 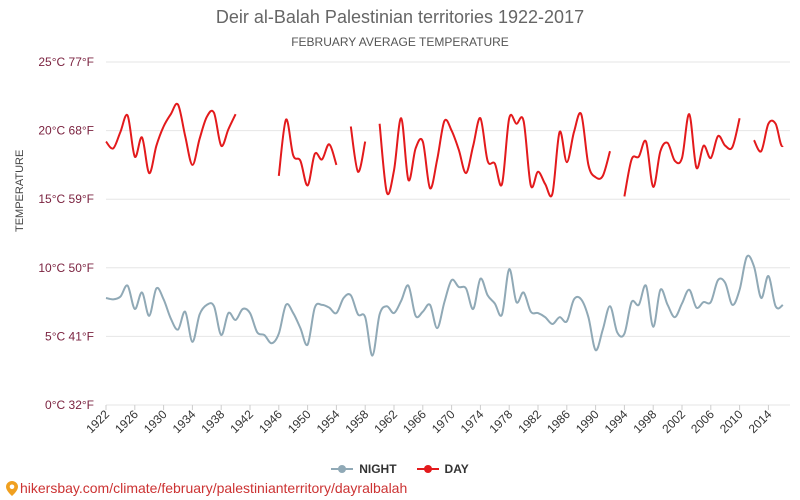 I want to click on x-tick-label: 1966, so click(x=414, y=421).